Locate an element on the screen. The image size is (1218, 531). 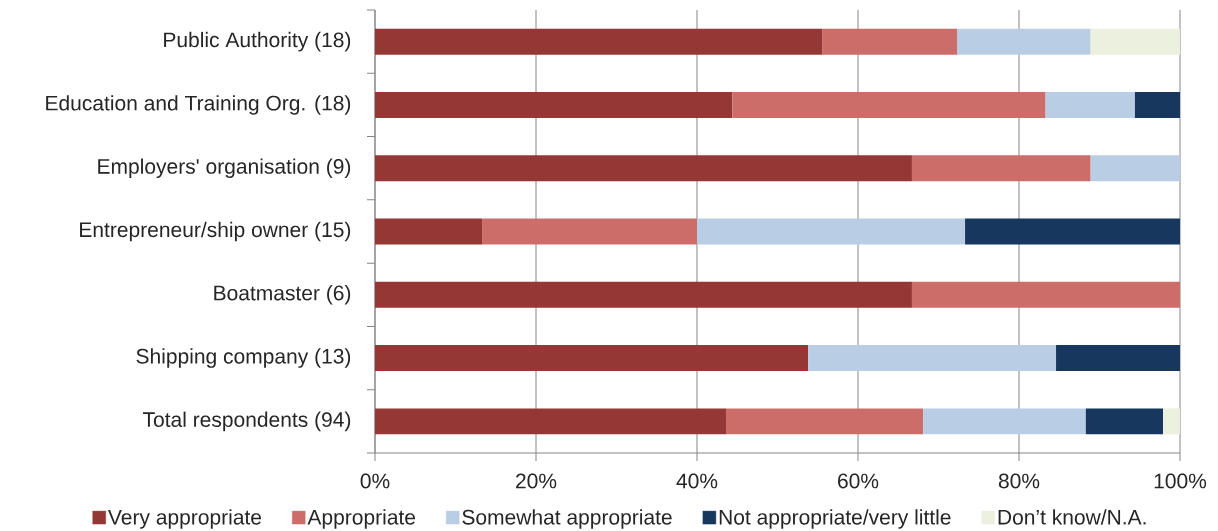
y-tick-label: Shipping company (13) is located at coordinates (243, 358).